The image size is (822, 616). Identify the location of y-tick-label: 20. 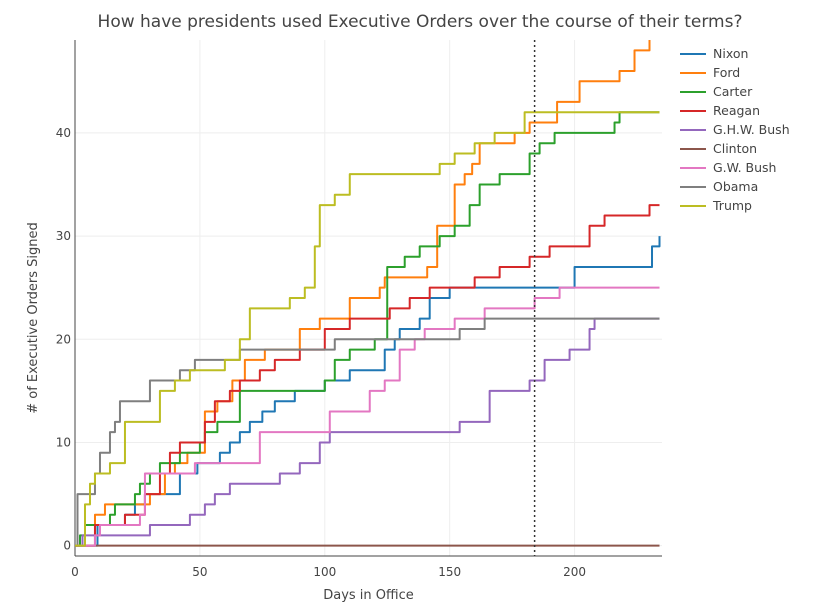
(63, 339).